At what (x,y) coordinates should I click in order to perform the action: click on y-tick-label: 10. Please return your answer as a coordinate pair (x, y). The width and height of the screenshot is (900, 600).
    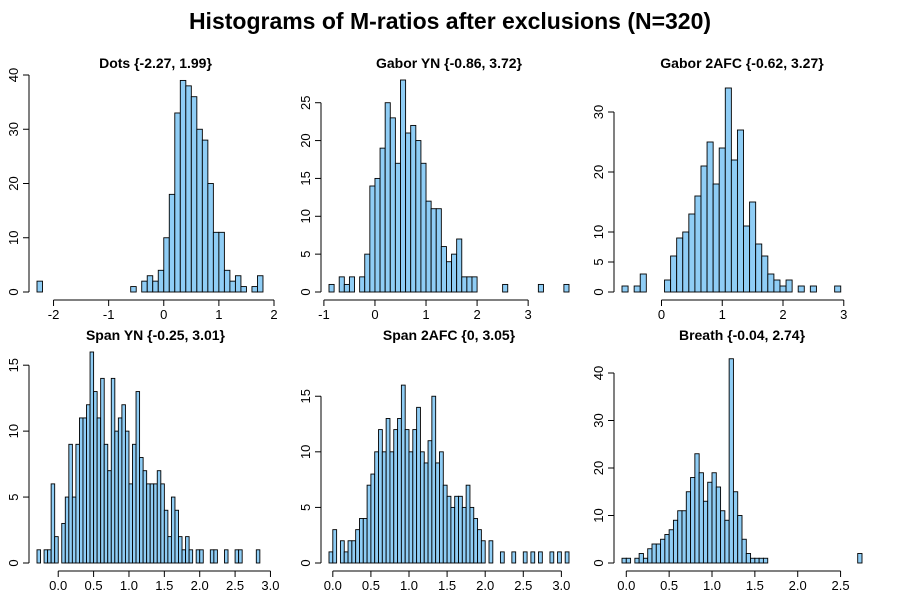
    Looking at the image, I should click on (13, 238).